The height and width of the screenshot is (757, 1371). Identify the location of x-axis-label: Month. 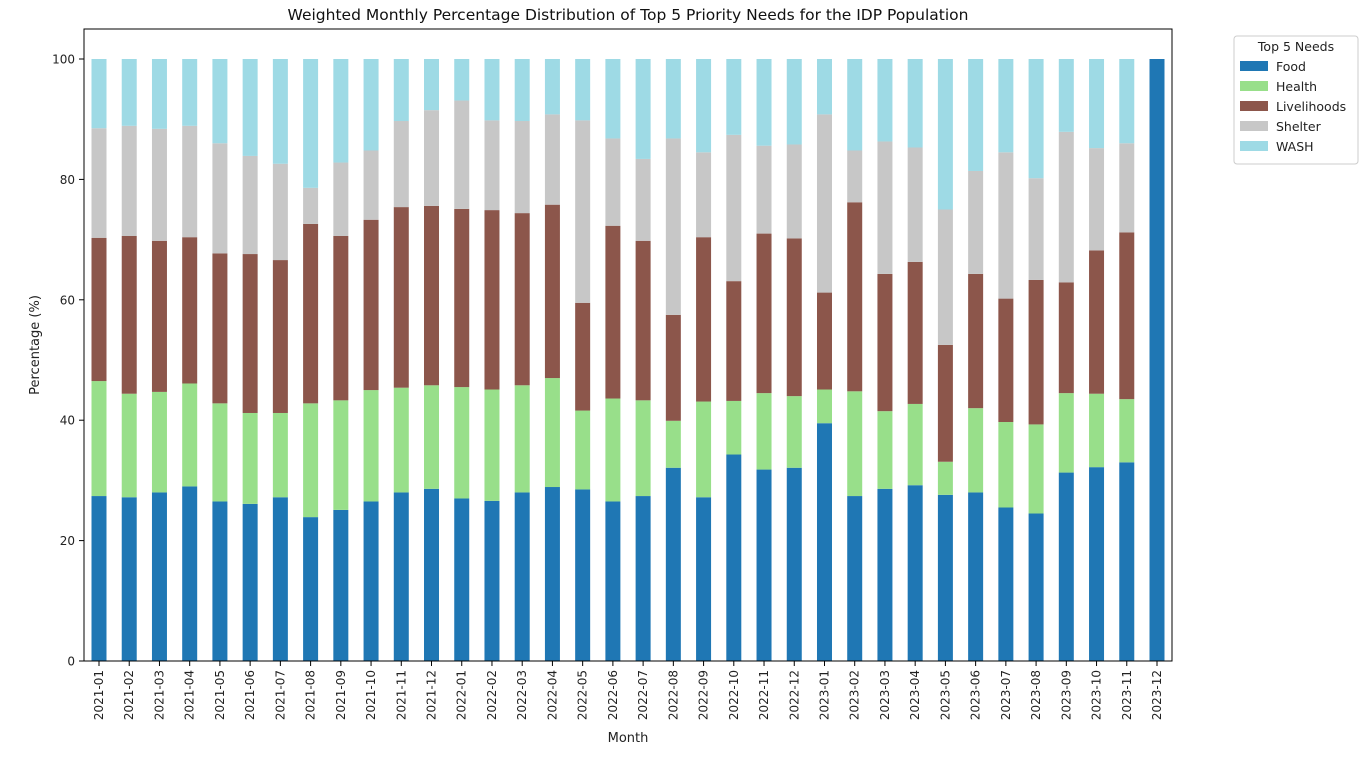
(628, 738).